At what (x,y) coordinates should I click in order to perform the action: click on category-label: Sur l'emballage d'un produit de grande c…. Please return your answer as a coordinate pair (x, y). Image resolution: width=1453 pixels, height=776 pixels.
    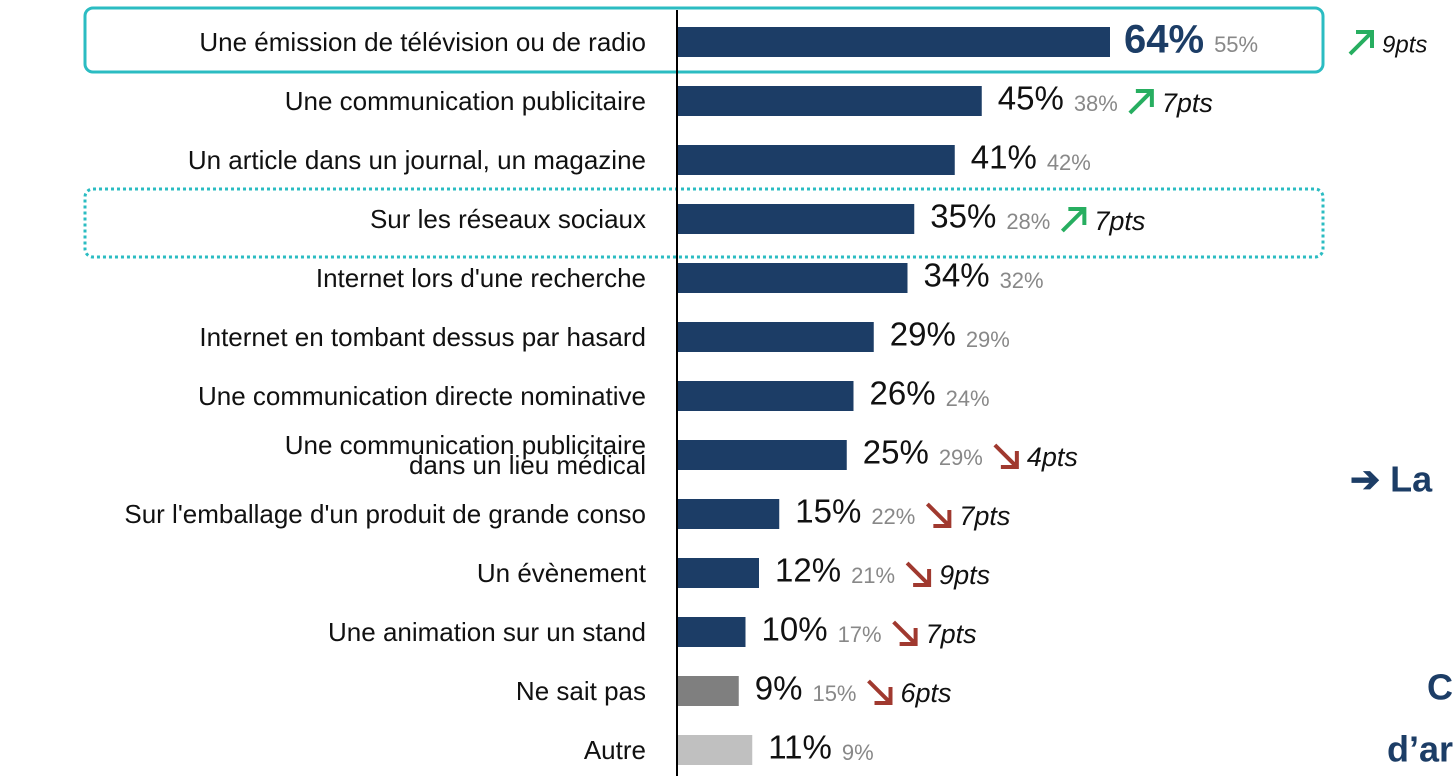
    Looking at the image, I should click on (385, 514).